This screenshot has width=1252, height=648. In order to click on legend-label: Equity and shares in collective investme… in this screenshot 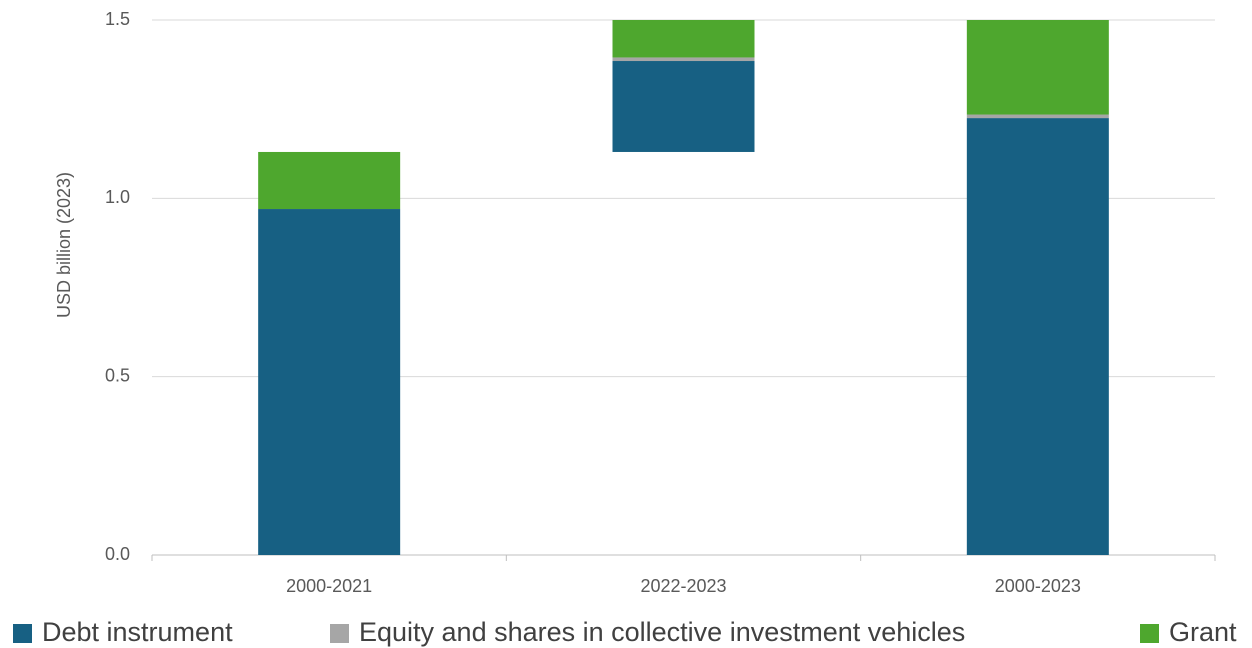, I will do `click(662, 632)`.